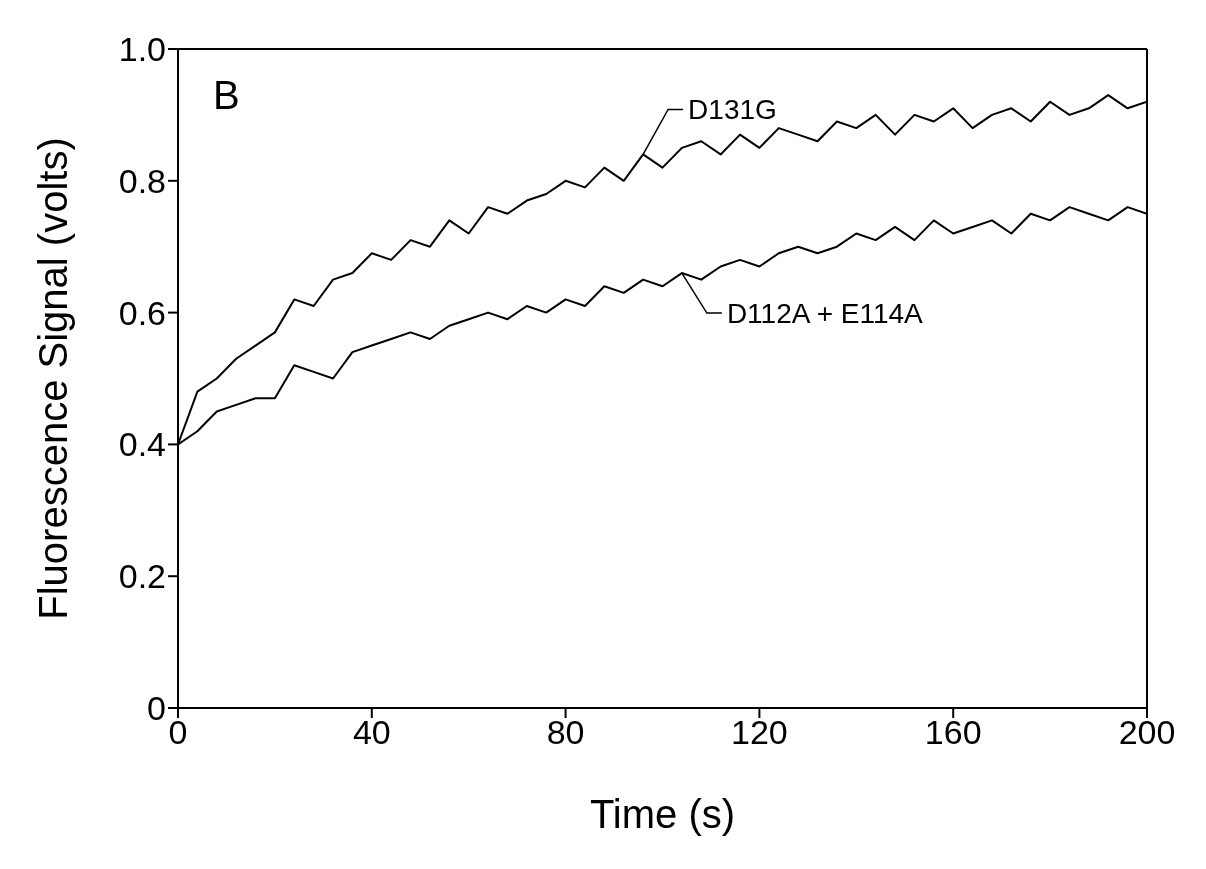  I want to click on x-tick-label: 80, so click(565, 732).